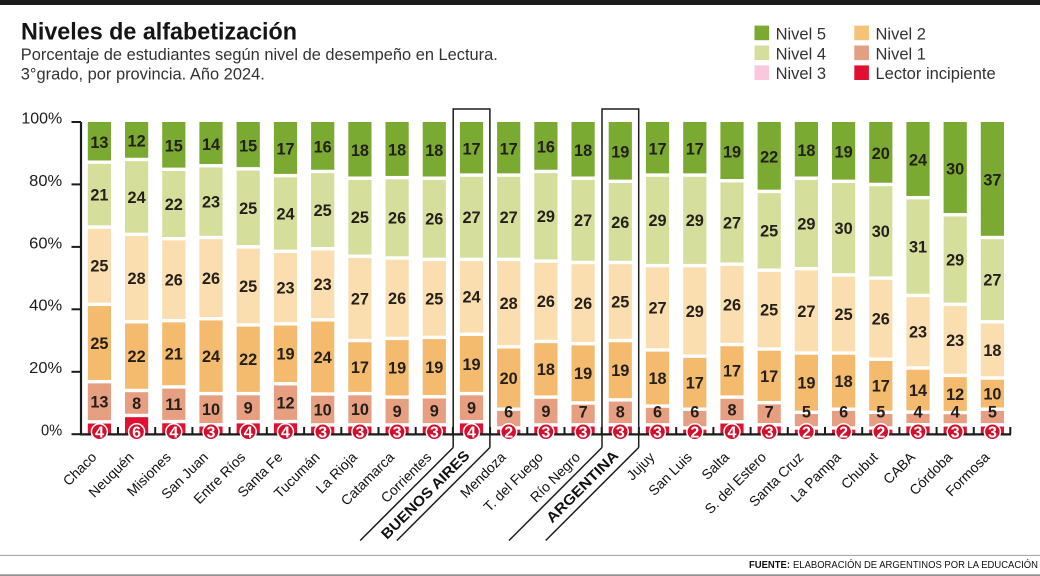 The image size is (1040, 576). Describe the element at coordinates (45, 306) in the screenshot. I see `svg-text: 40%` at that location.